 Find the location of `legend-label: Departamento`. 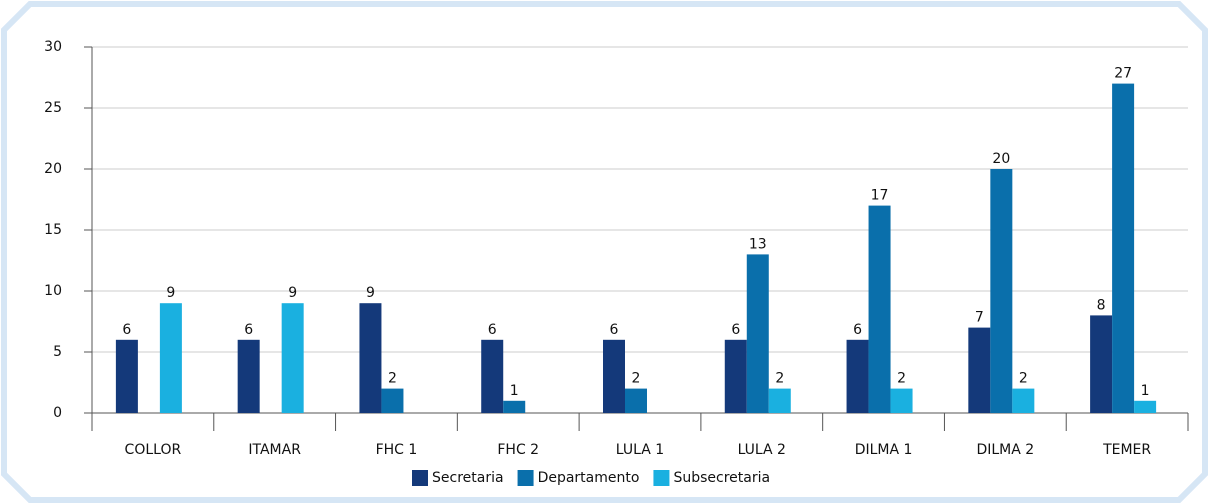

legend-label: Departamento is located at coordinates (589, 478).